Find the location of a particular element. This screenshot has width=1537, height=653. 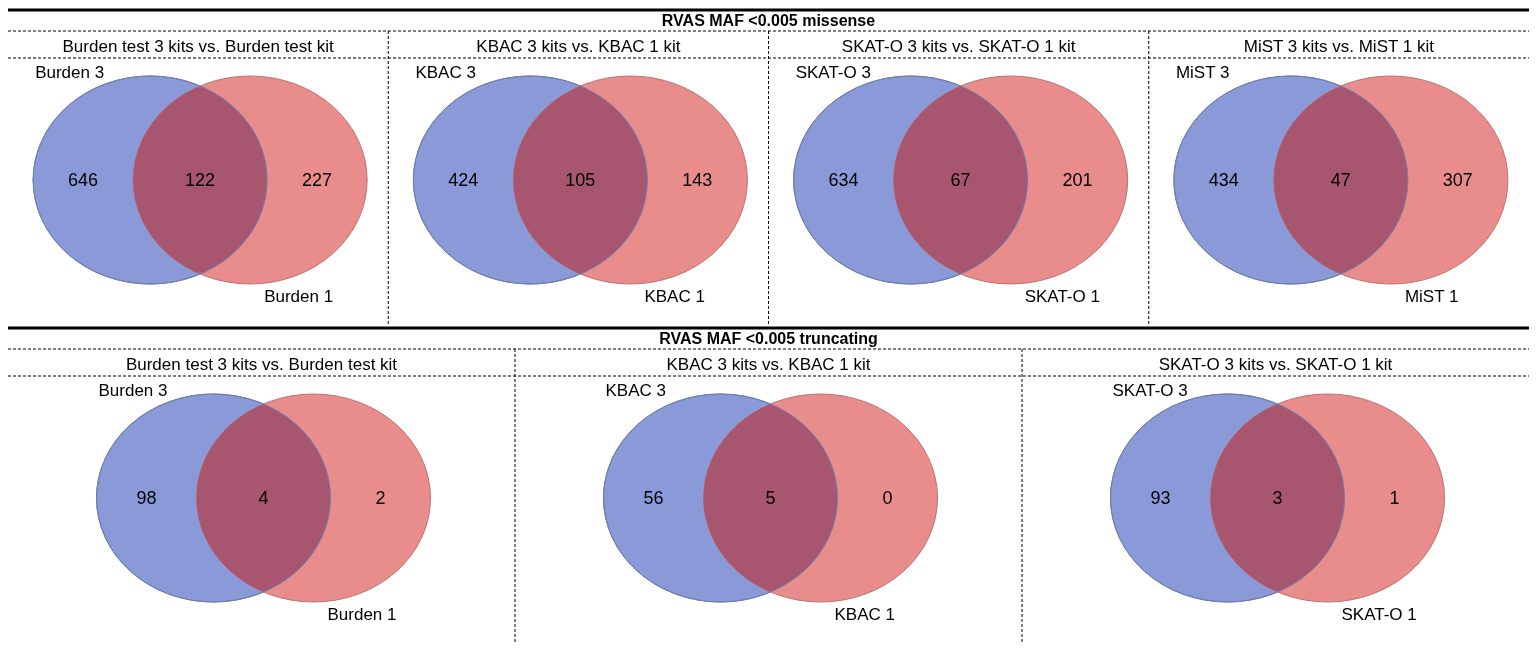

data-label: 227 is located at coordinates (317, 180).